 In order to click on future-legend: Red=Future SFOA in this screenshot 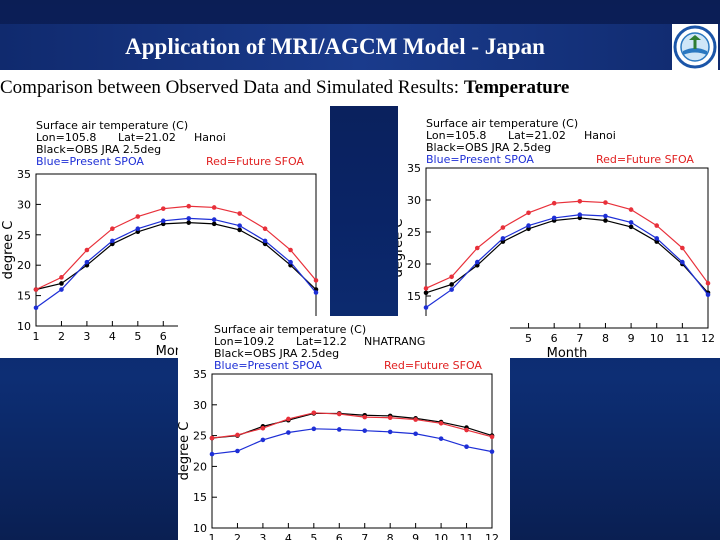, I will do `click(645, 159)`.